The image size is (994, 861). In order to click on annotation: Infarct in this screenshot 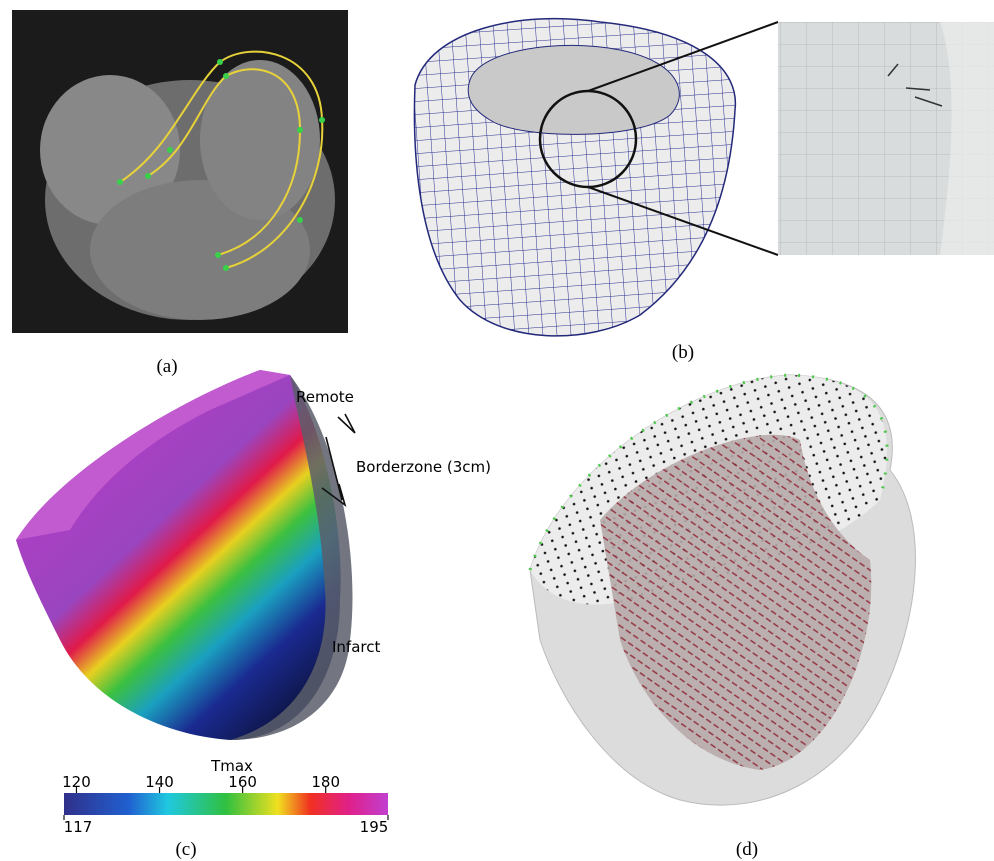, I will do `click(356, 647)`.